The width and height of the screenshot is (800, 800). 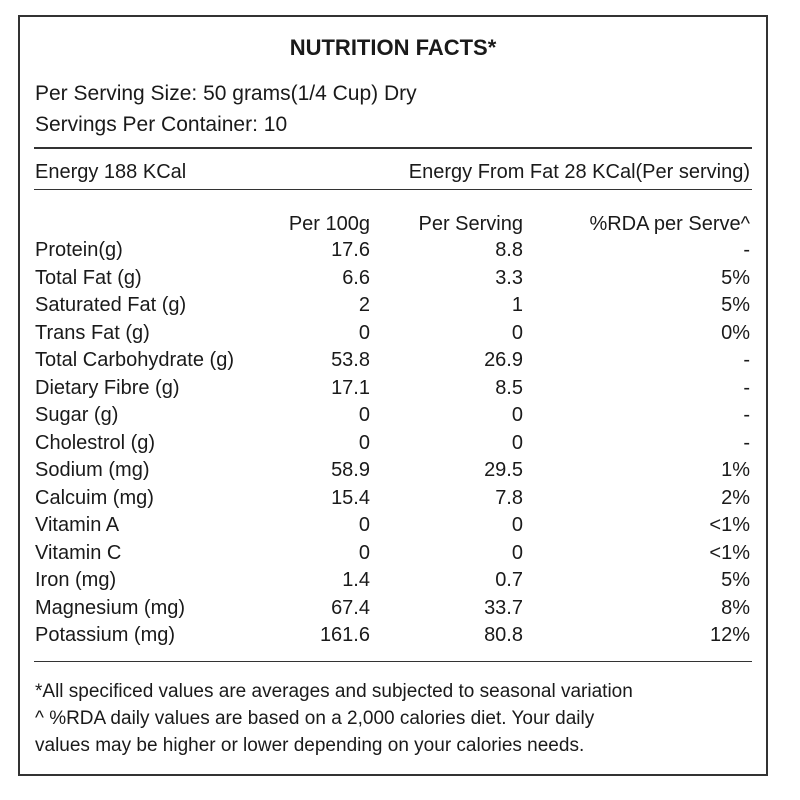 I want to click on nutrient-value: 1, so click(x=517, y=305).